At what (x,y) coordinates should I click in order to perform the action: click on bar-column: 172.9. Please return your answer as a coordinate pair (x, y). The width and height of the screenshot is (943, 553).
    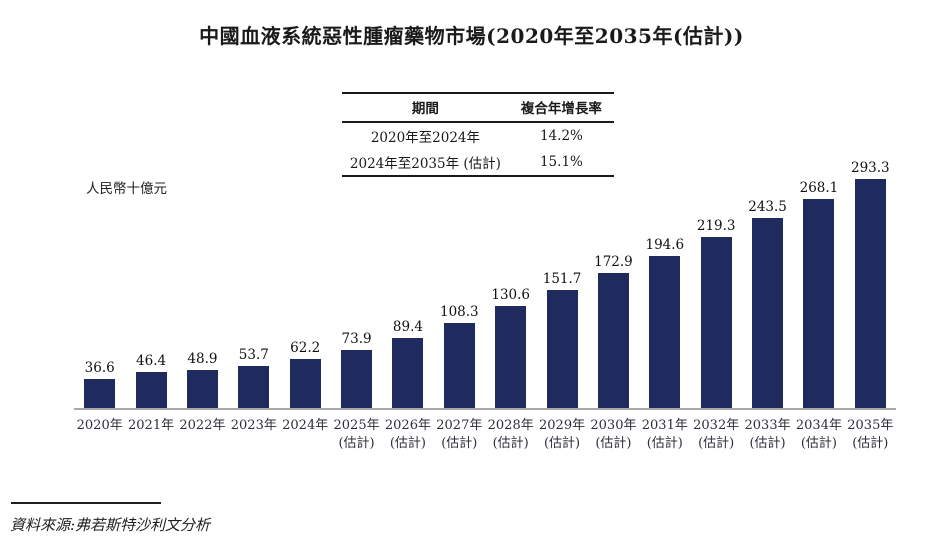
    Looking at the image, I should click on (613, 331).